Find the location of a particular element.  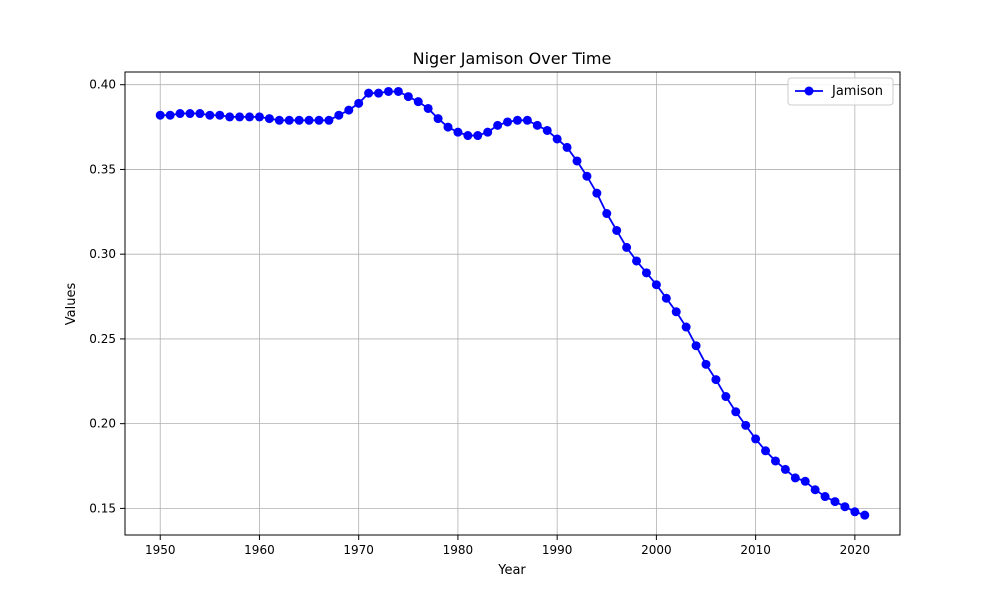

y-tick-label: 0.40 is located at coordinates (102, 85).